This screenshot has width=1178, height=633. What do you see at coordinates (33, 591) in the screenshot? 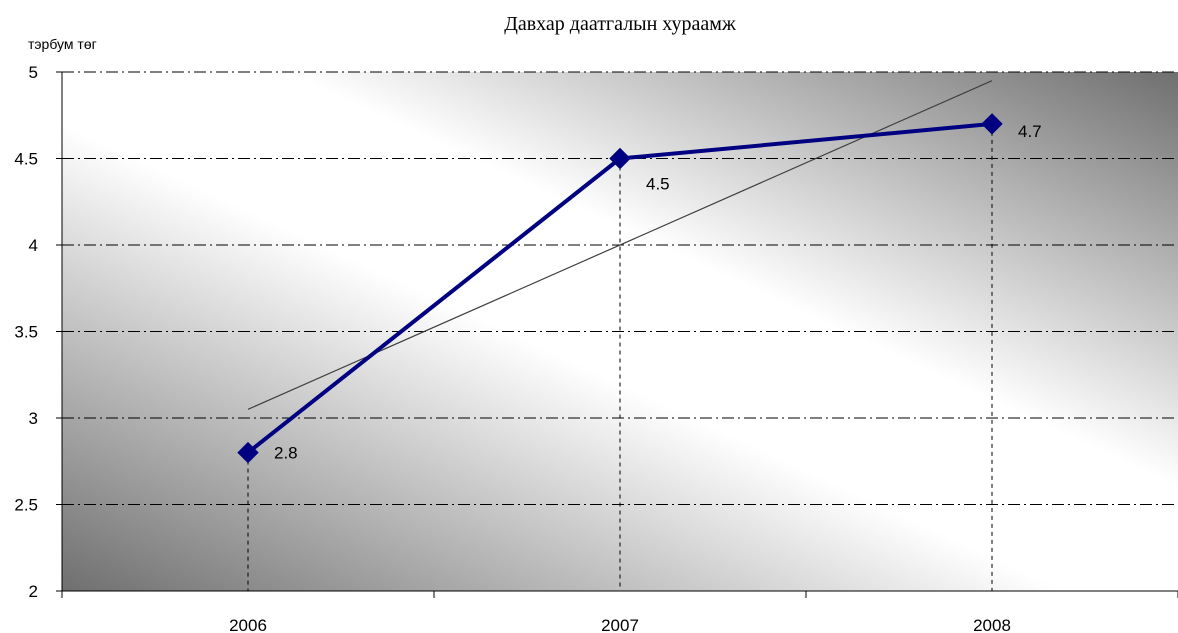
I see `y-tick-label: 2` at bounding box center [33, 591].